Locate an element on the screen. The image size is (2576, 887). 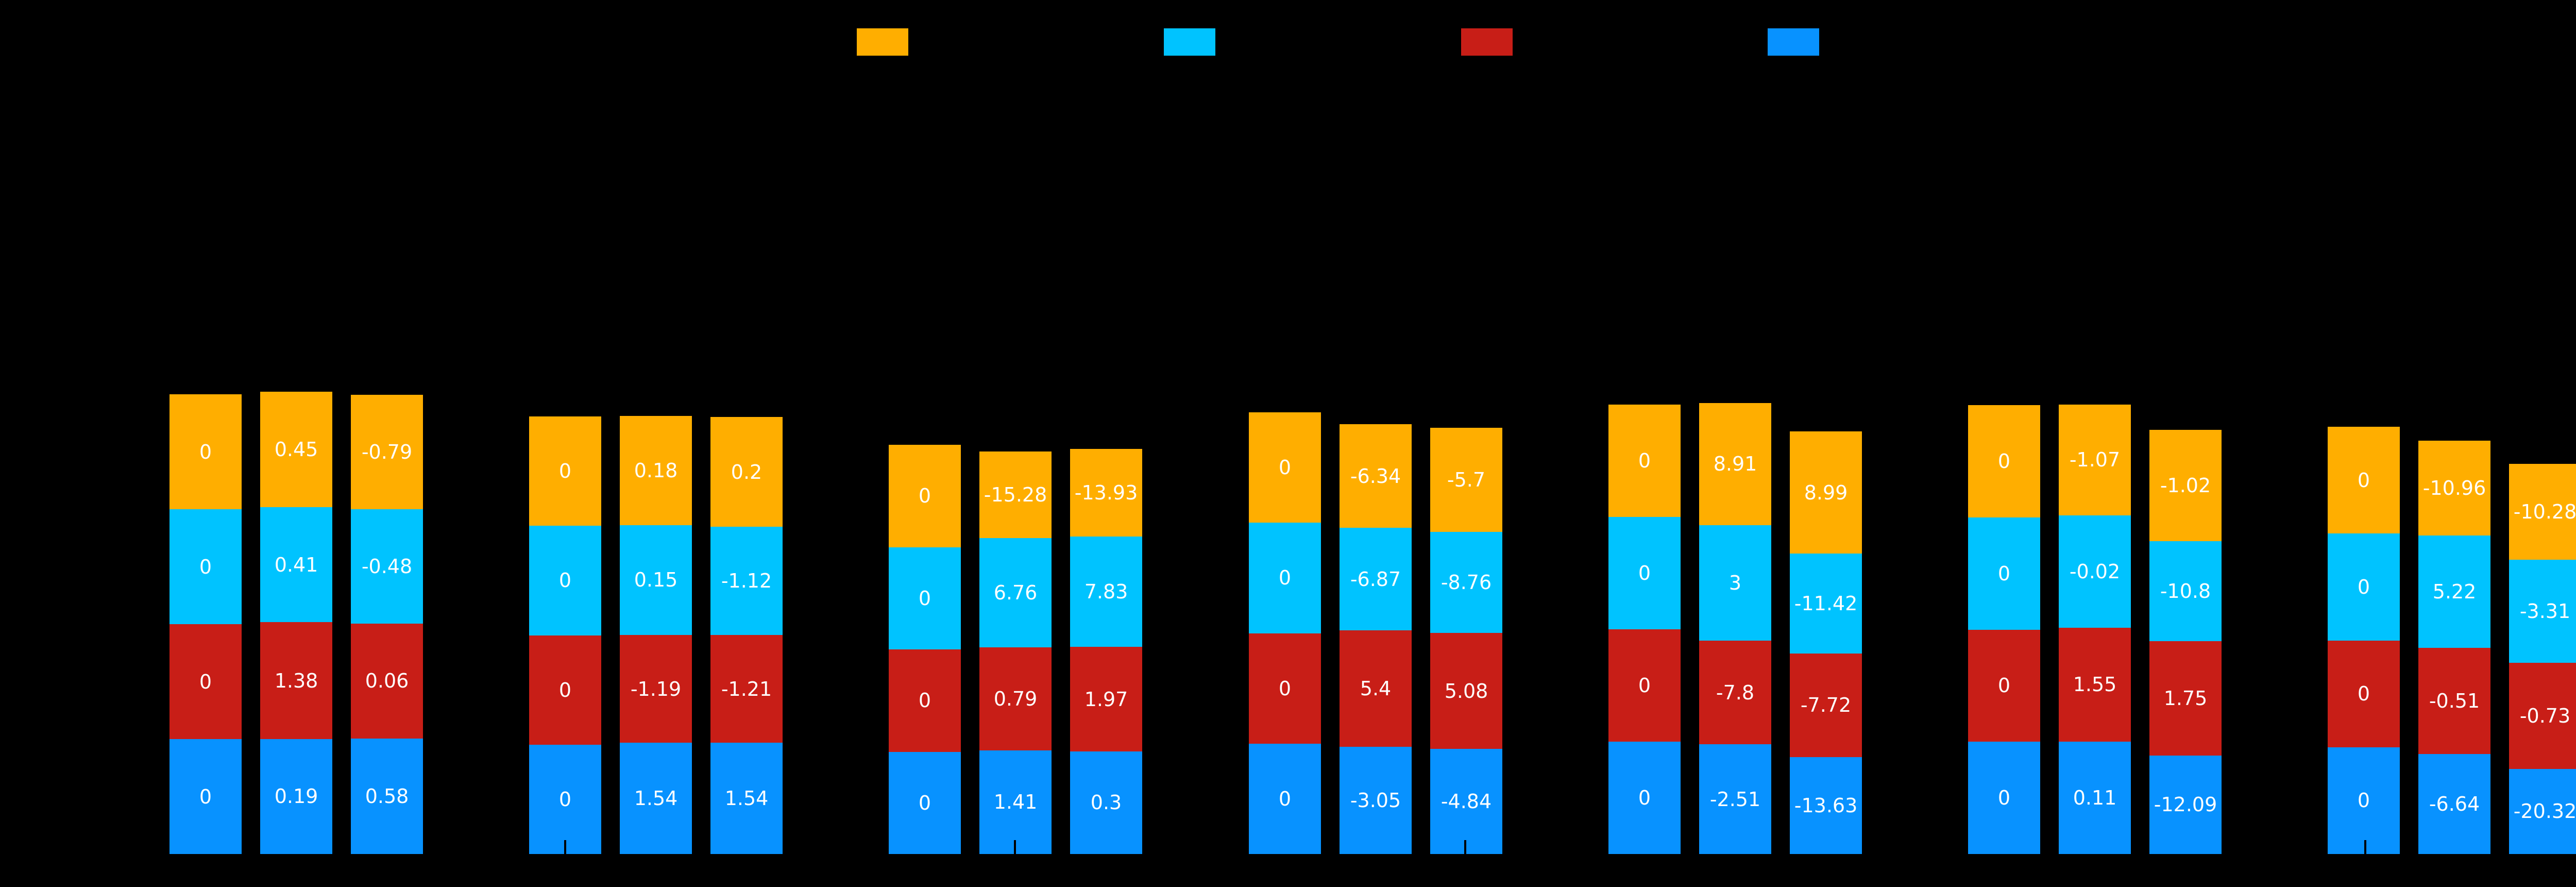
bar-group-5-bar-3: 8.99 -11.42 -7.72 -13.63 is located at coordinates (1826, 642).